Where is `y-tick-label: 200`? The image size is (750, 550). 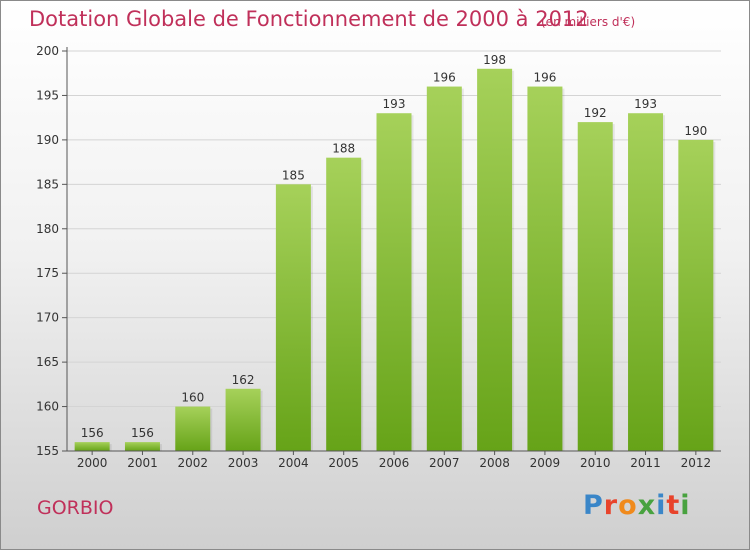
y-tick-label: 200 is located at coordinates (47, 51).